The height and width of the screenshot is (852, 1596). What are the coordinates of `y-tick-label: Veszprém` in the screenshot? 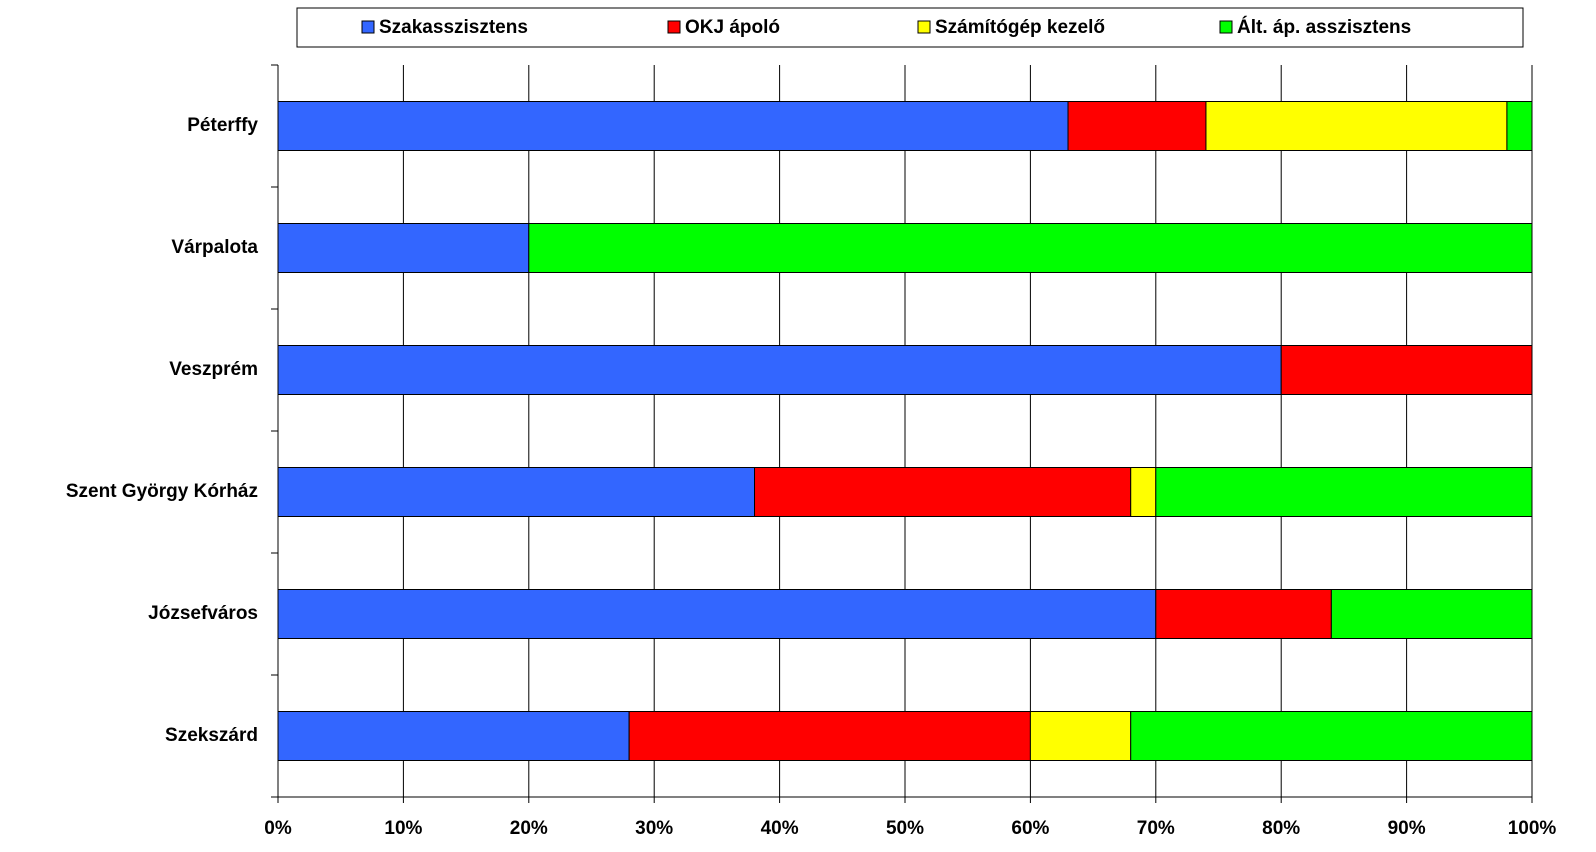 It's located at (213, 369).